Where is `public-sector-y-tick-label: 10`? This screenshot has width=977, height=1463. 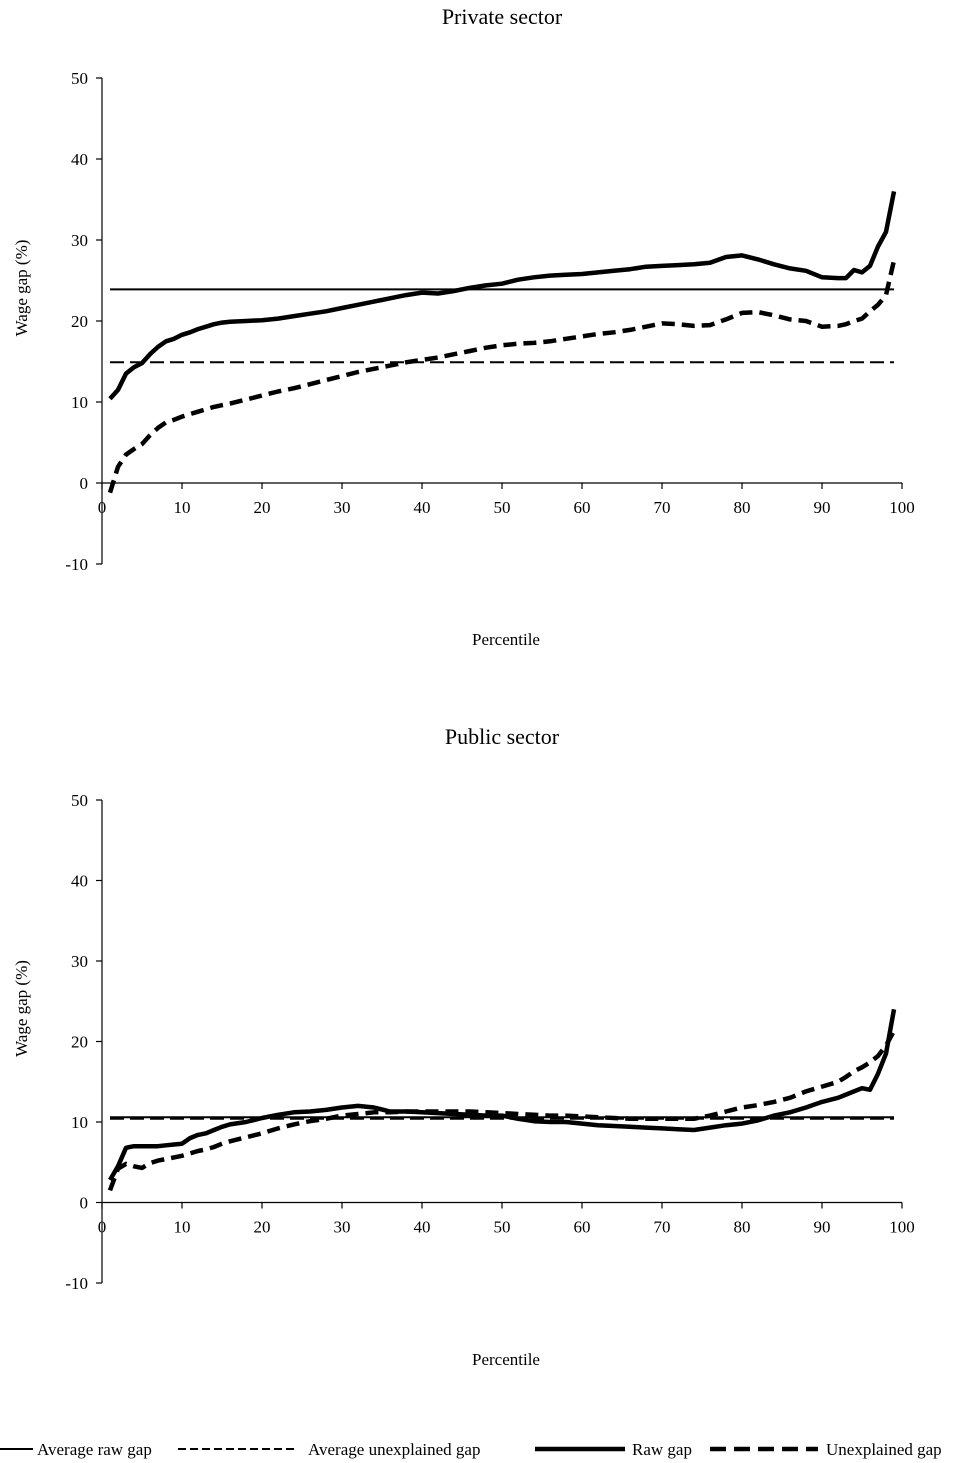 public-sector-y-tick-label: 10 is located at coordinates (79, 1122).